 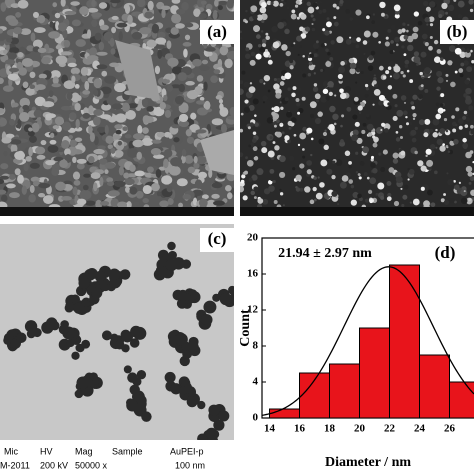 What do you see at coordinates (253, 238) in the screenshot?
I see `y-tick-label: 20` at bounding box center [253, 238].